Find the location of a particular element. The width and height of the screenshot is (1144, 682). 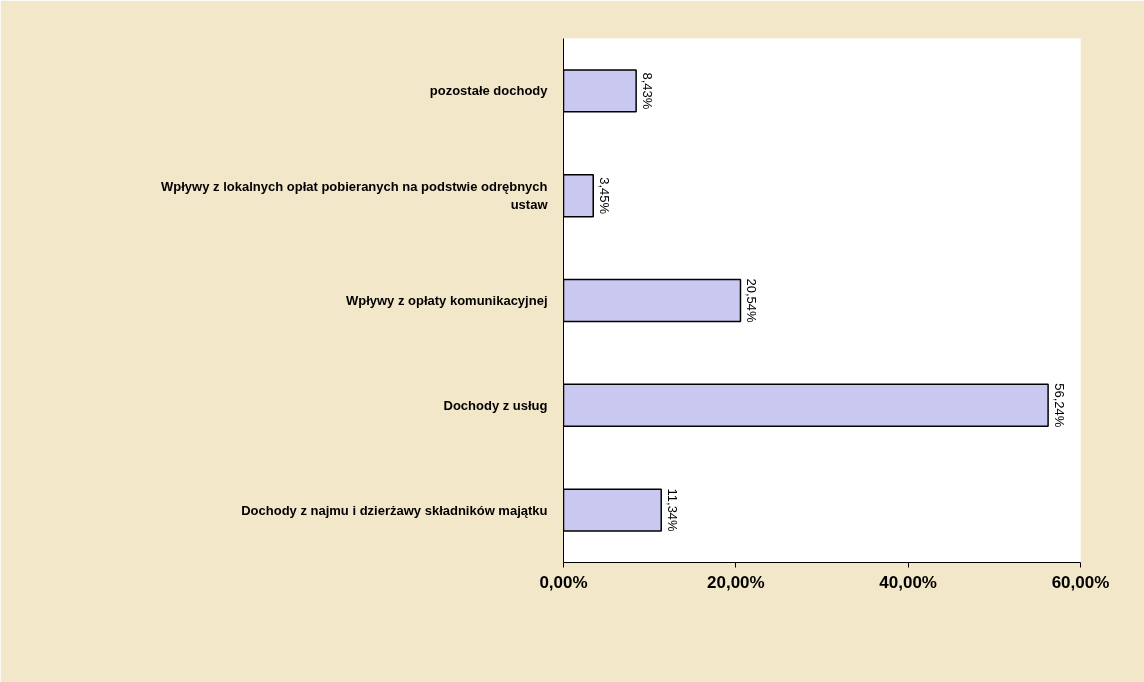

x-tick-label: 20,00% is located at coordinates (736, 582).